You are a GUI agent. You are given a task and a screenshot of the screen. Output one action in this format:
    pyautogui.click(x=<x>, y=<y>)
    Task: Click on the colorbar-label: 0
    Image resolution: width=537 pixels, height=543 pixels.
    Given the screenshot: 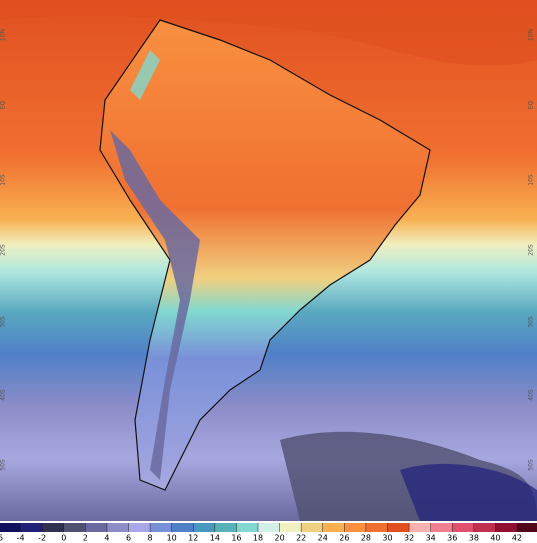 What is the action you would take?
    pyautogui.click(x=63, y=538)
    